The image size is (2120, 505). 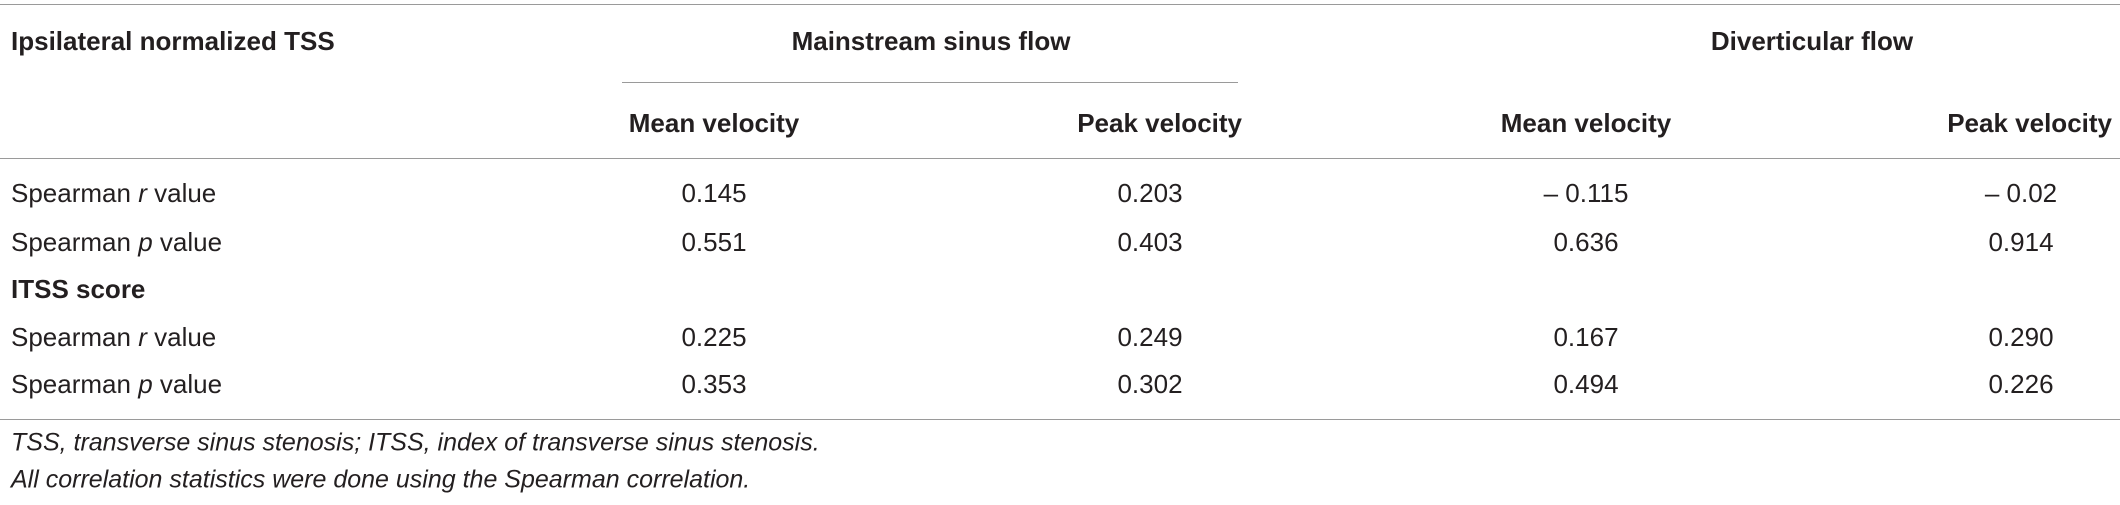 I want to click on cell-value: 0.203, so click(x=1150, y=193).